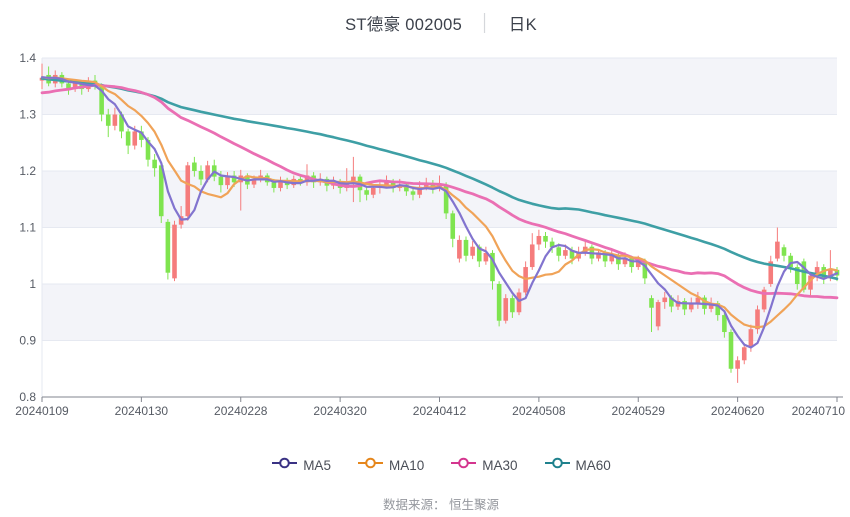  I want to click on x-axis-label: 20240228, so click(241, 411).